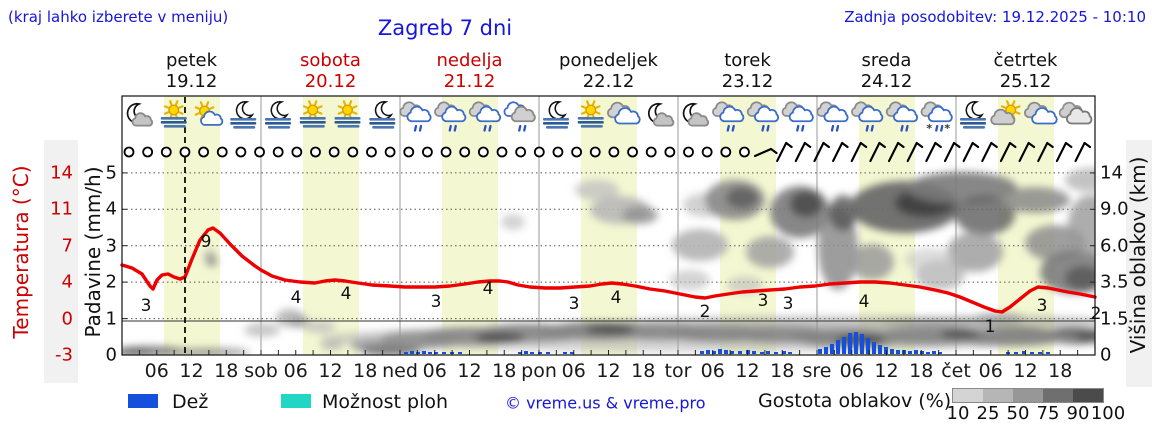 The height and width of the screenshot is (443, 1152). What do you see at coordinates (990, 327) in the screenshot?
I see `temperature-value-label: 1` at bounding box center [990, 327].